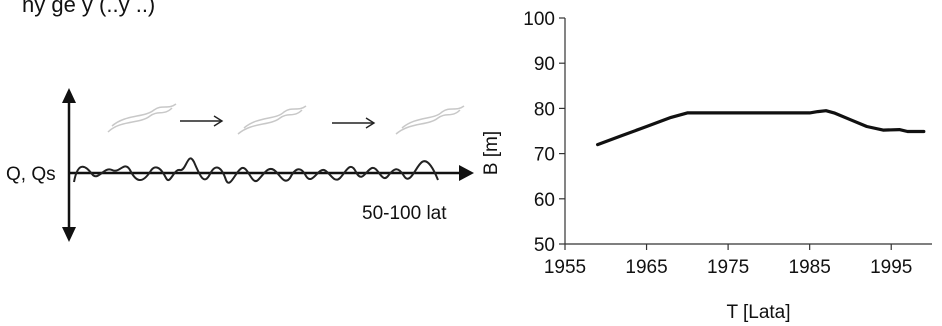 Image resolution: width=942 pixels, height=326 pixels. What do you see at coordinates (544, 64) in the screenshot?
I see `y-tick-label: 90` at bounding box center [544, 64].